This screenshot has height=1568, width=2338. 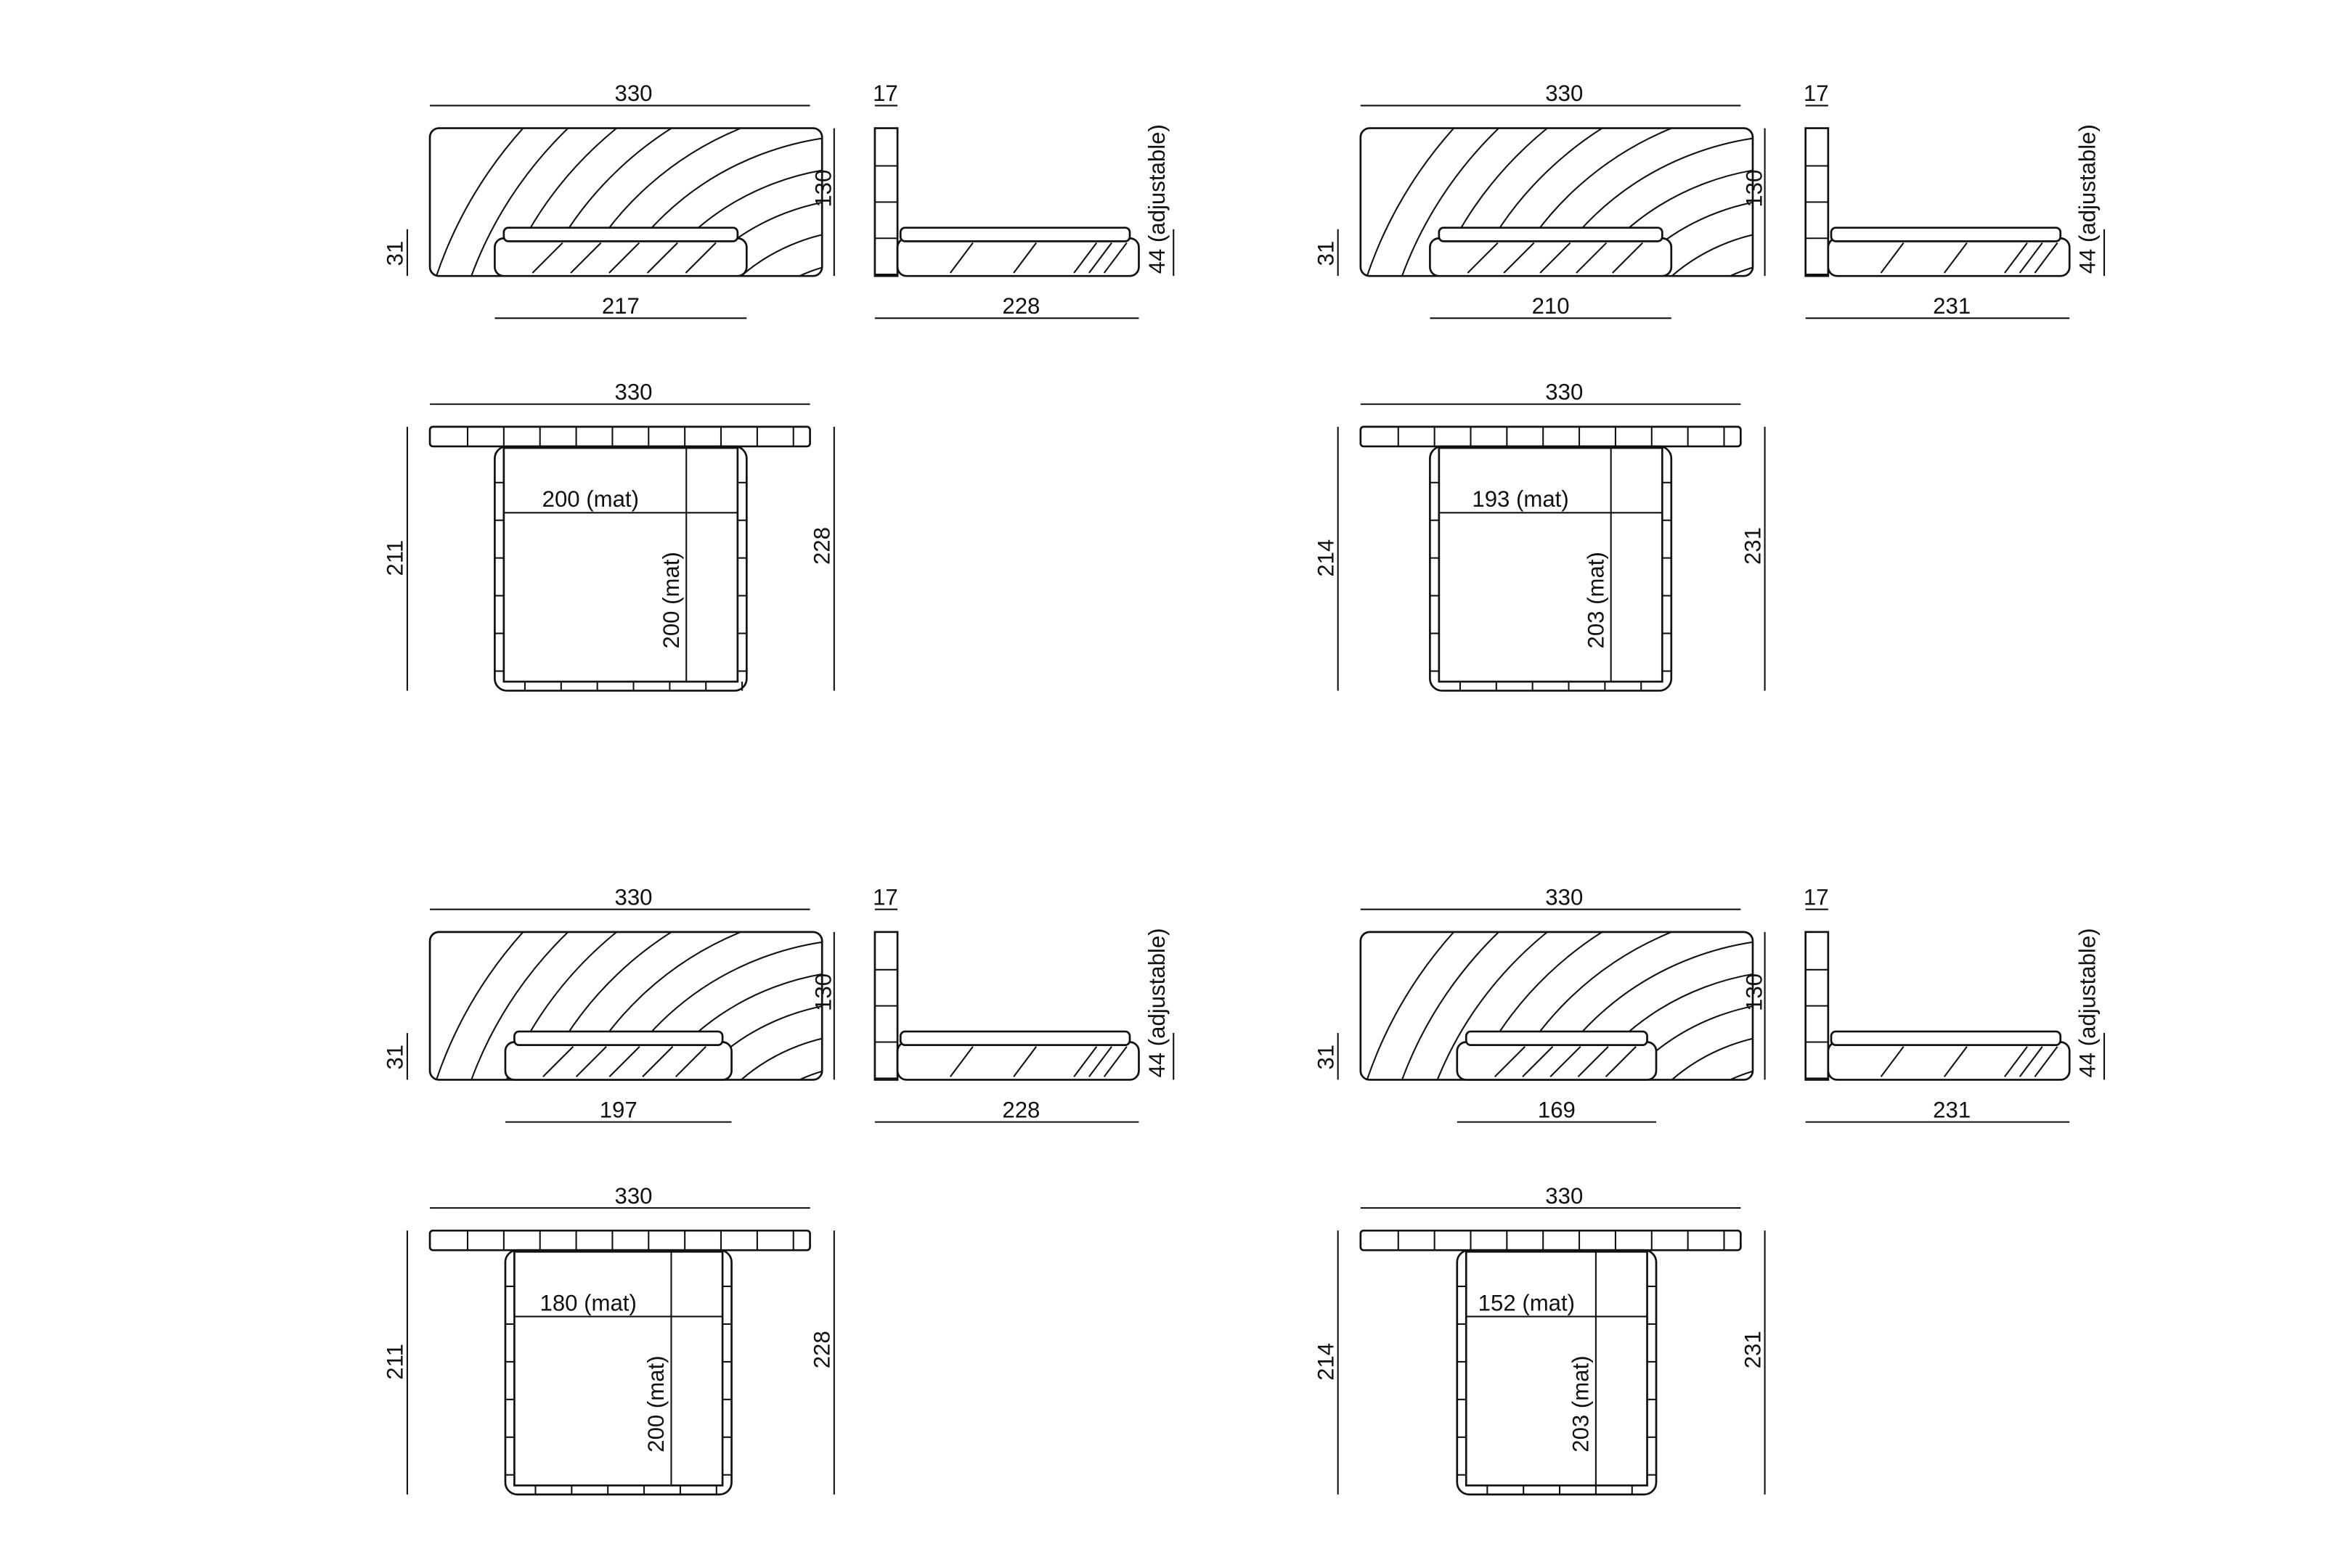 What do you see at coordinates (1952, 1110) in the screenshot?
I see `depth-label: 231` at bounding box center [1952, 1110].